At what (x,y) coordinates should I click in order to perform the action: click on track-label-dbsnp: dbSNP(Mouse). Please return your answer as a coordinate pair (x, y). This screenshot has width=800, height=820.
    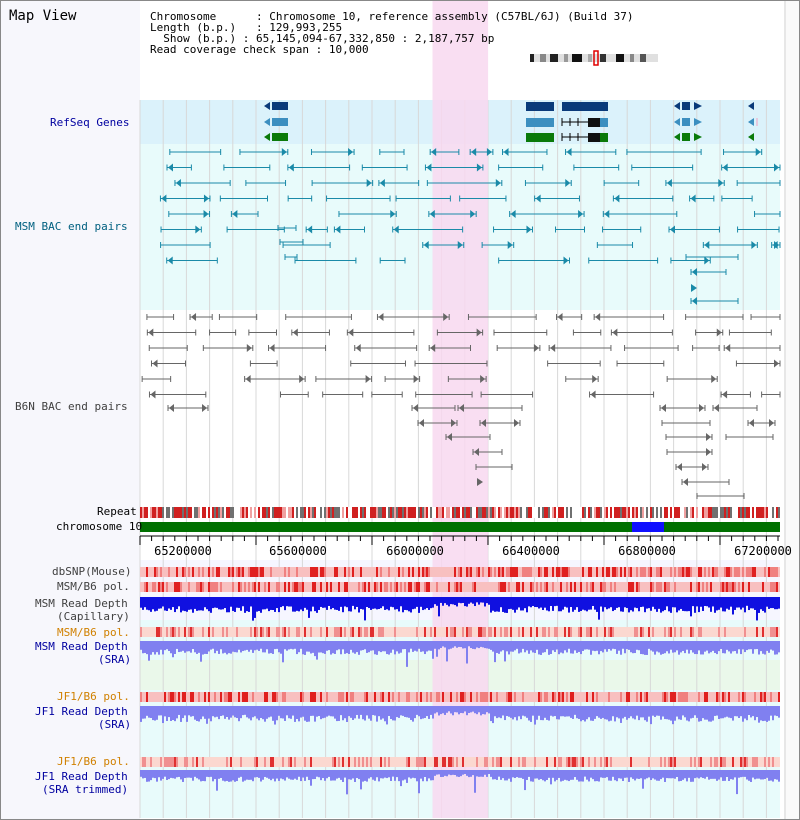
    Looking at the image, I should click on (92, 571).